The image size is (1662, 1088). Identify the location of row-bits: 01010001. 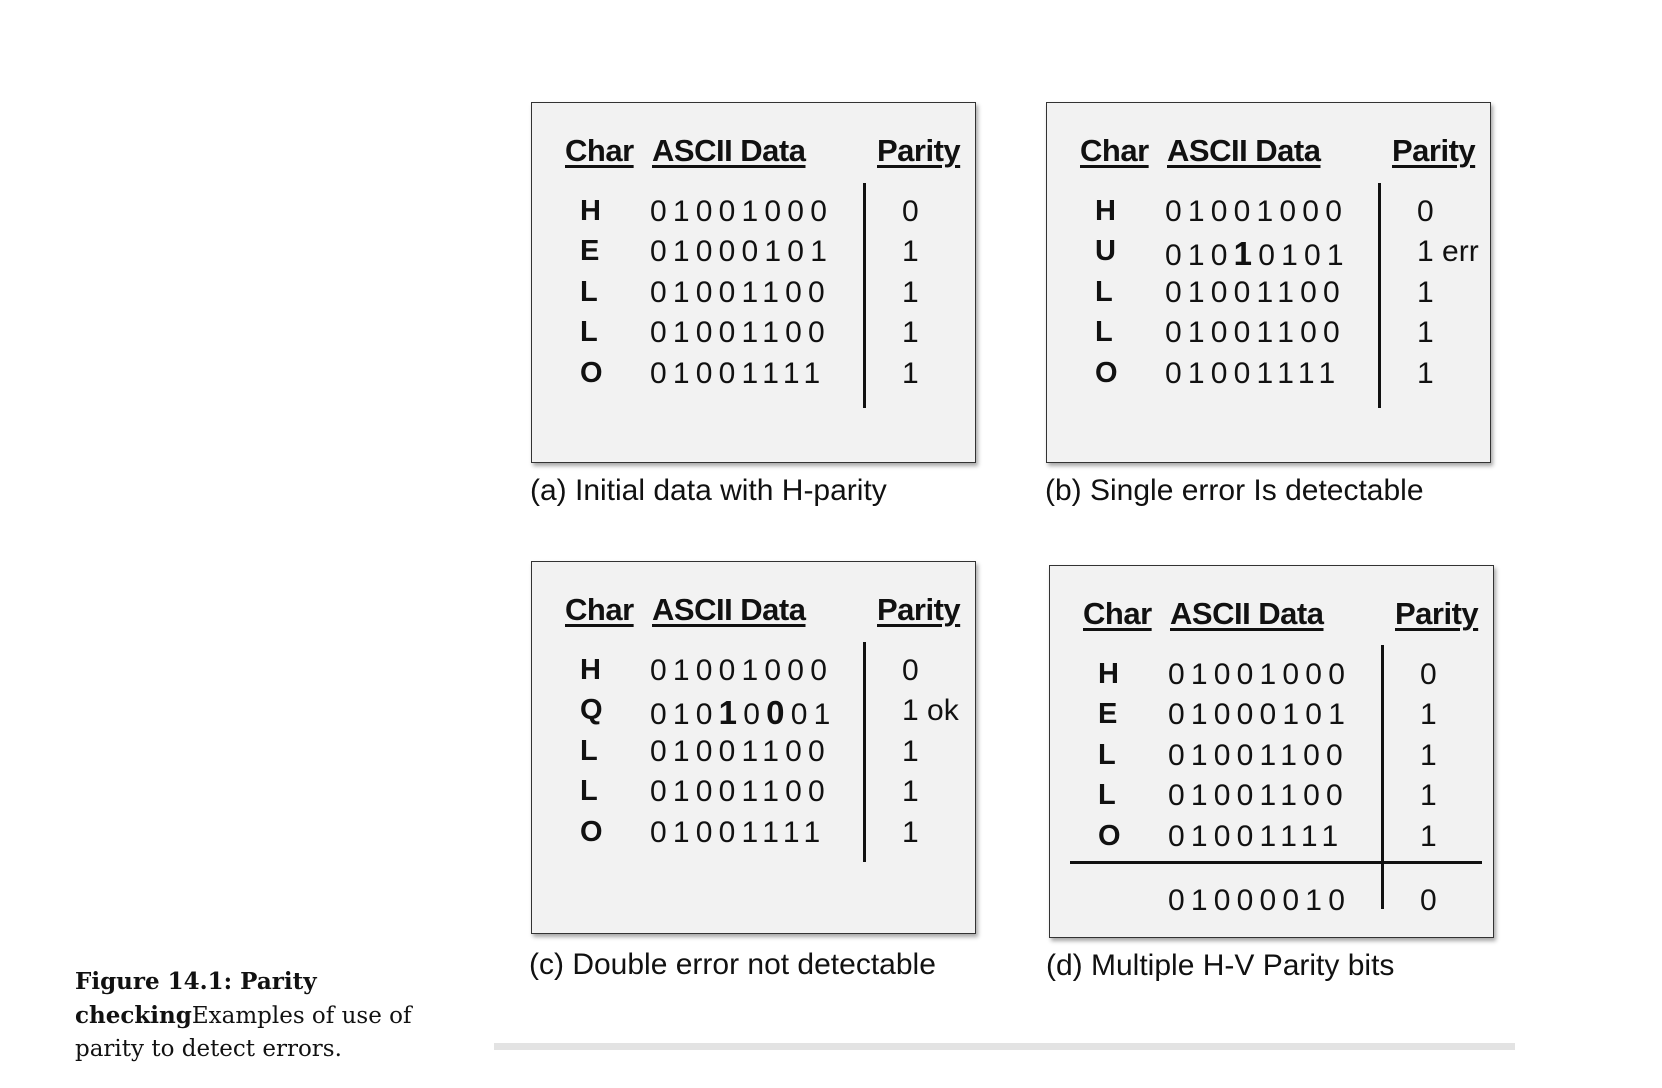
(743, 713).